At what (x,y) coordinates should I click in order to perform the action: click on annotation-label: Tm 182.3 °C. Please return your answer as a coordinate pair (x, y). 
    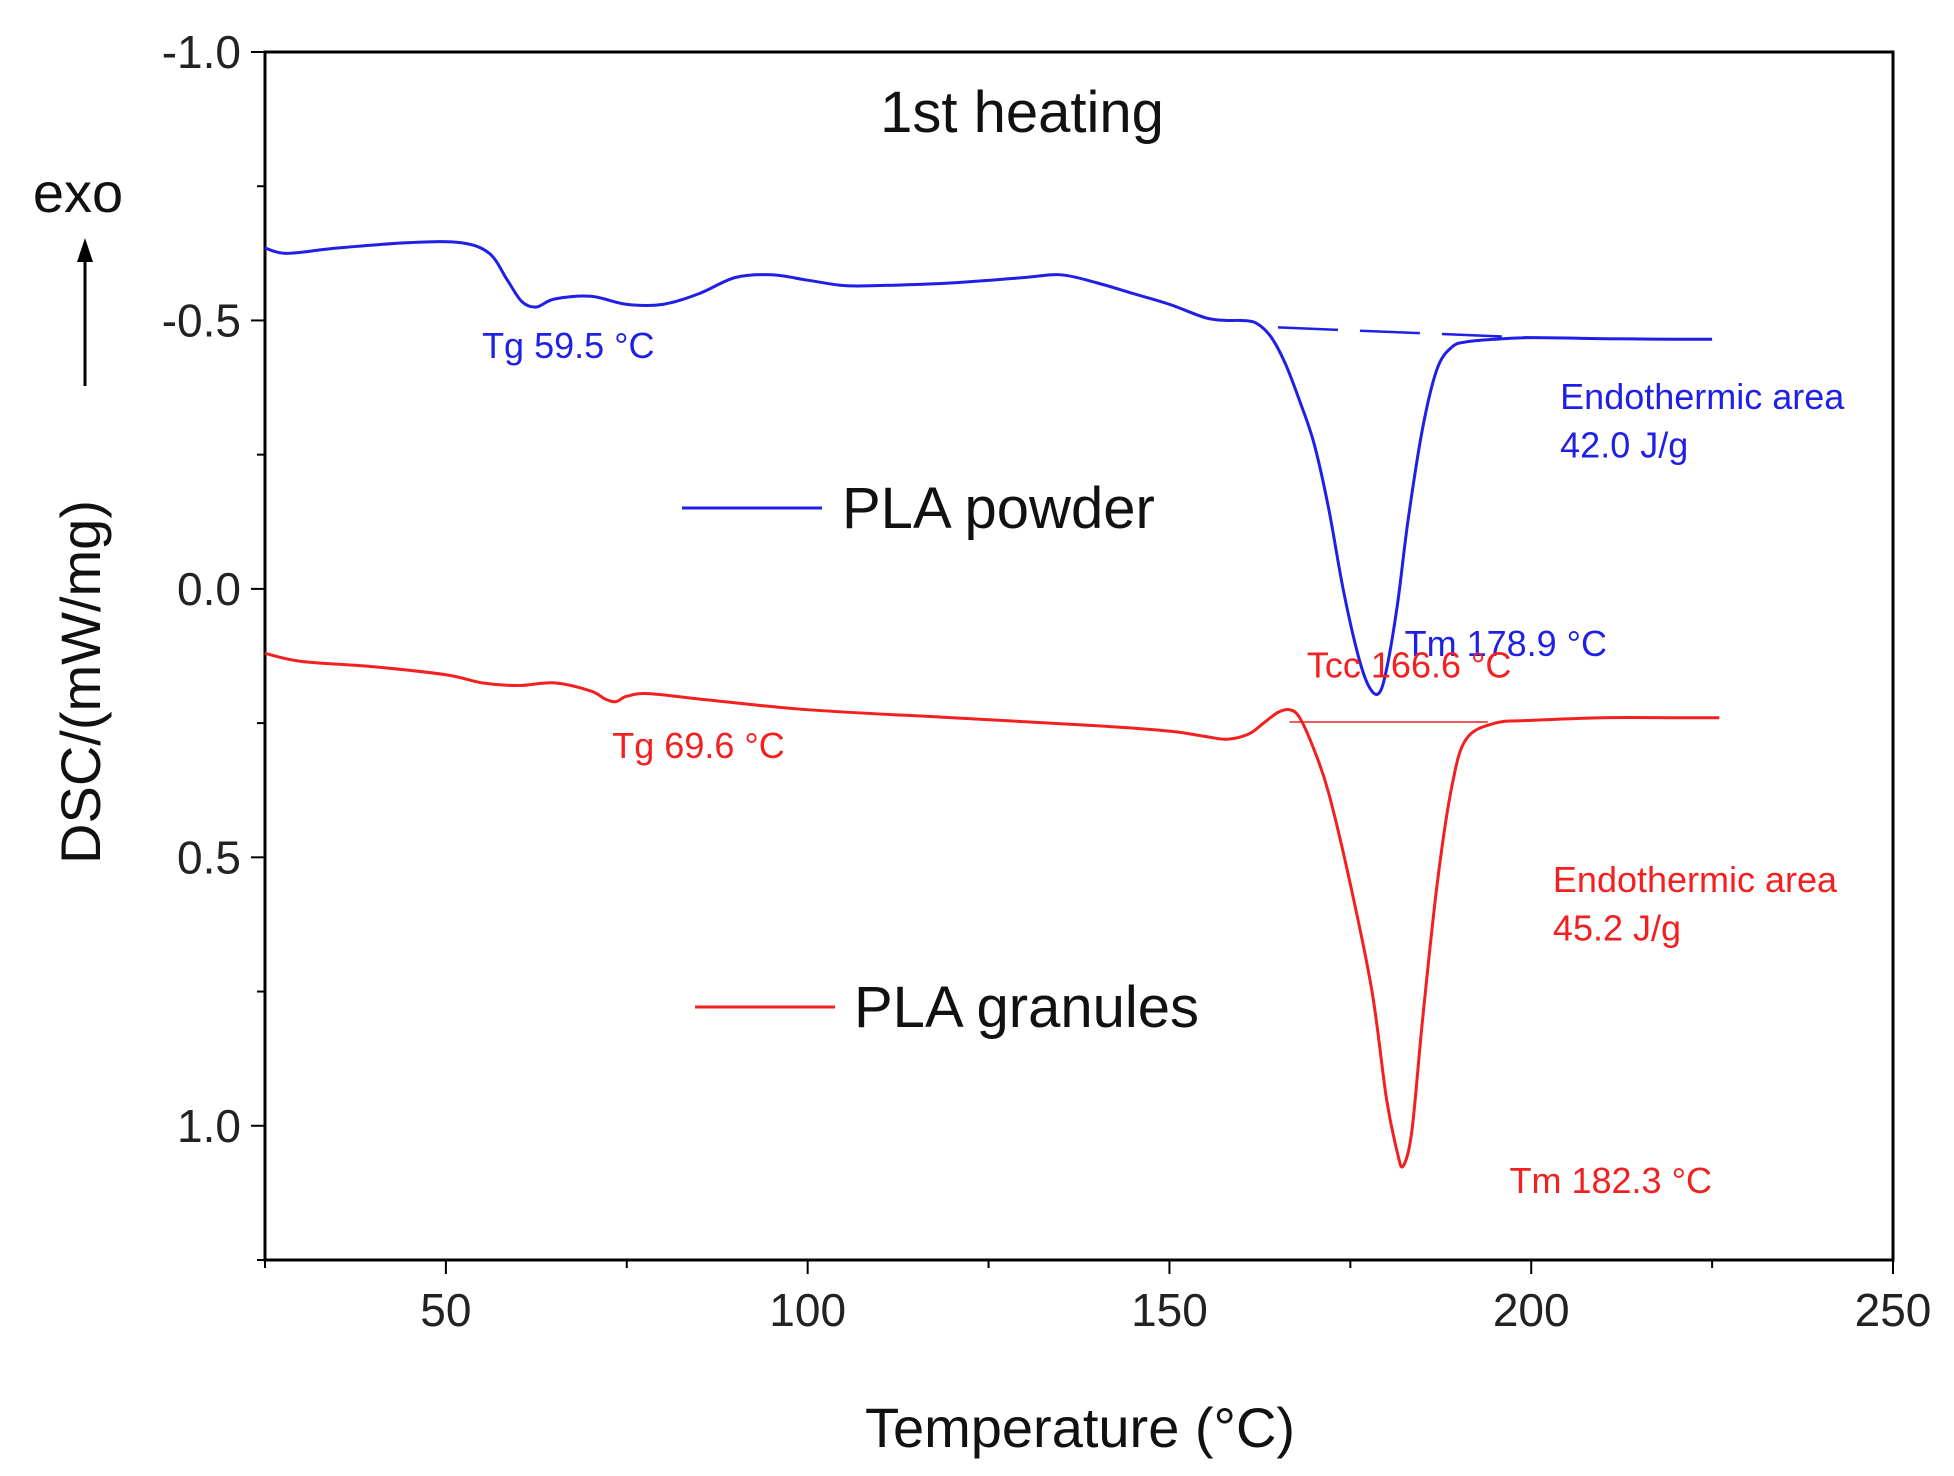
    Looking at the image, I should click on (1611, 1180).